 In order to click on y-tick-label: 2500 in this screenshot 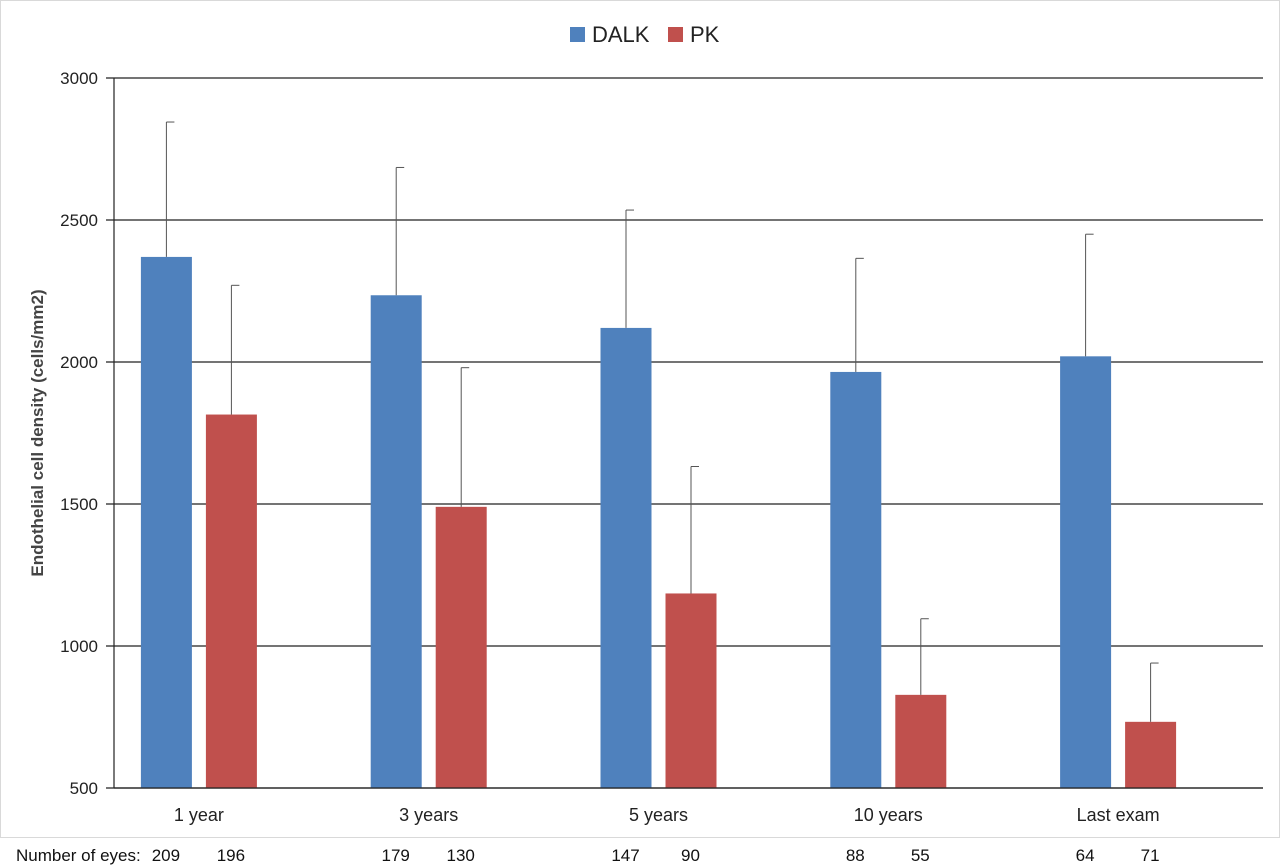, I will do `click(79, 220)`.